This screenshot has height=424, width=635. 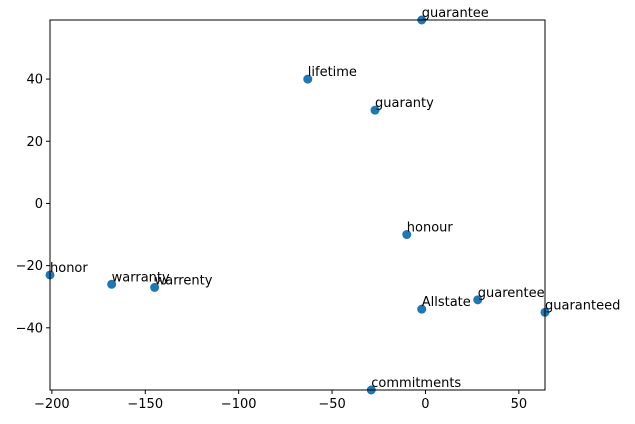 What do you see at coordinates (145, 404) in the screenshot?
I see `x-tick-label: −150` at bounding box center [145, 404].